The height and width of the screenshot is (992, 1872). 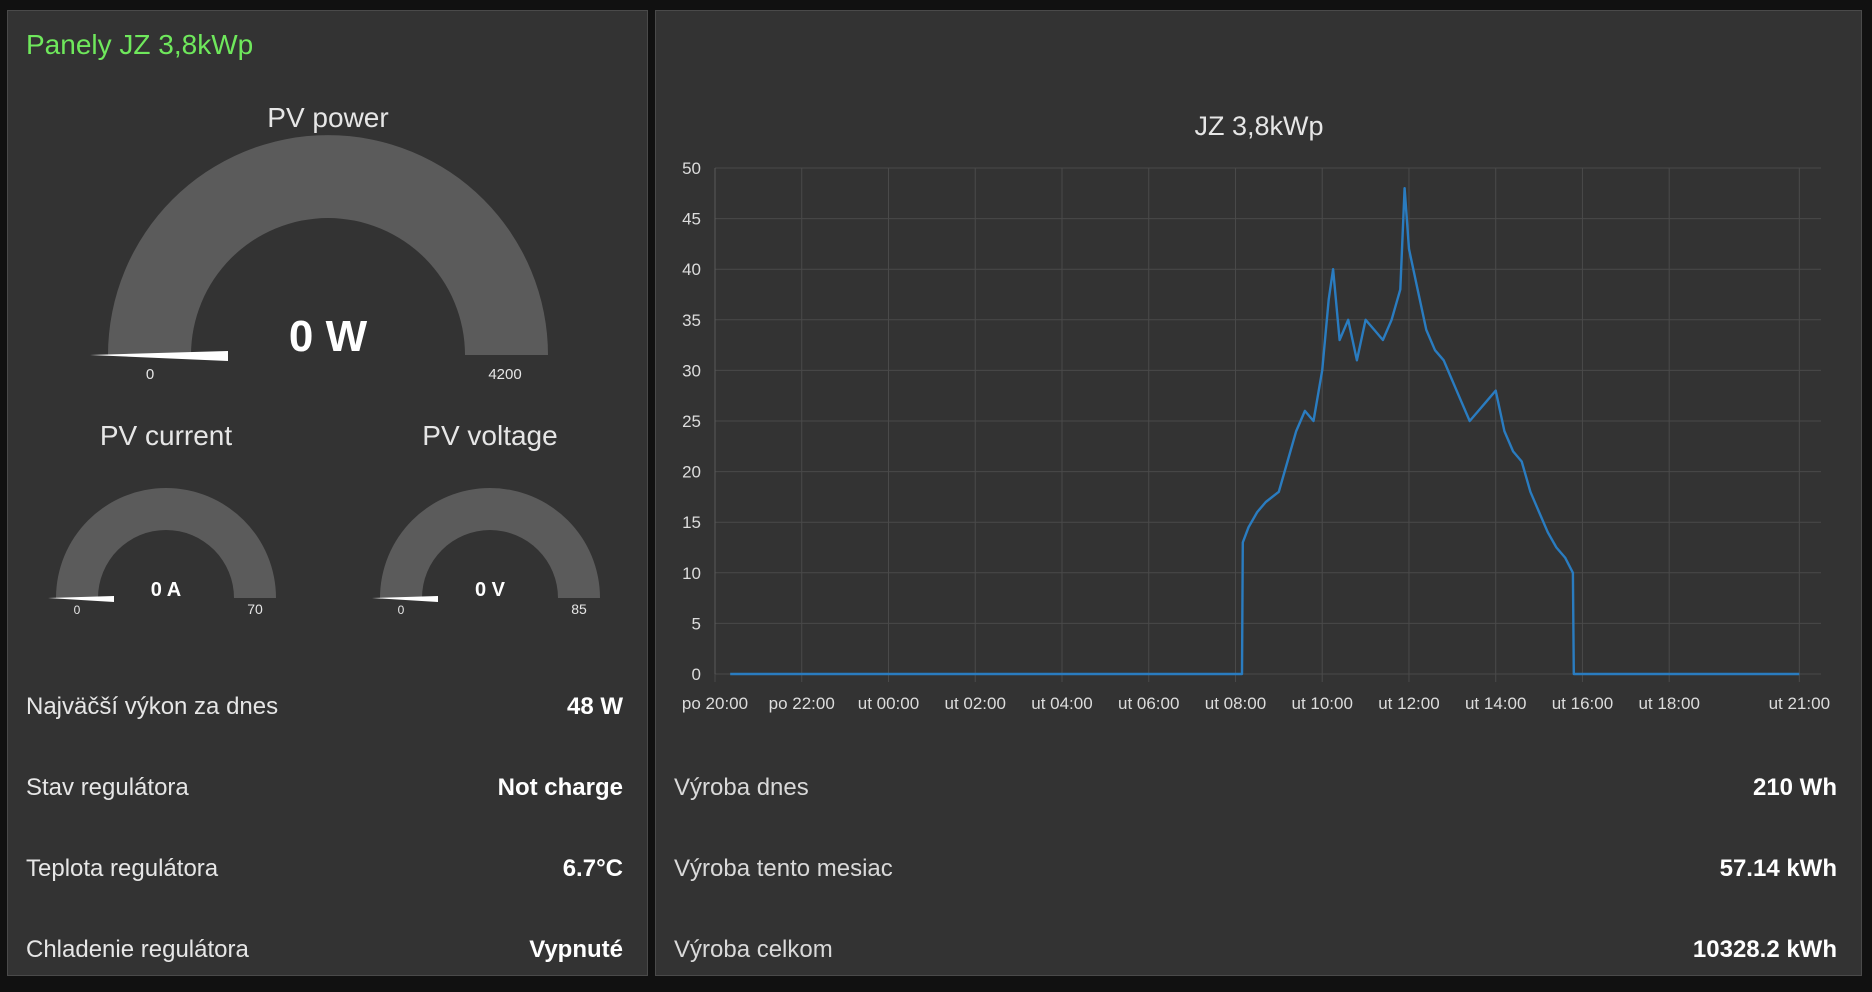 I want to click on pv-voltage-min-label: 0, so click(x=401, y=610).